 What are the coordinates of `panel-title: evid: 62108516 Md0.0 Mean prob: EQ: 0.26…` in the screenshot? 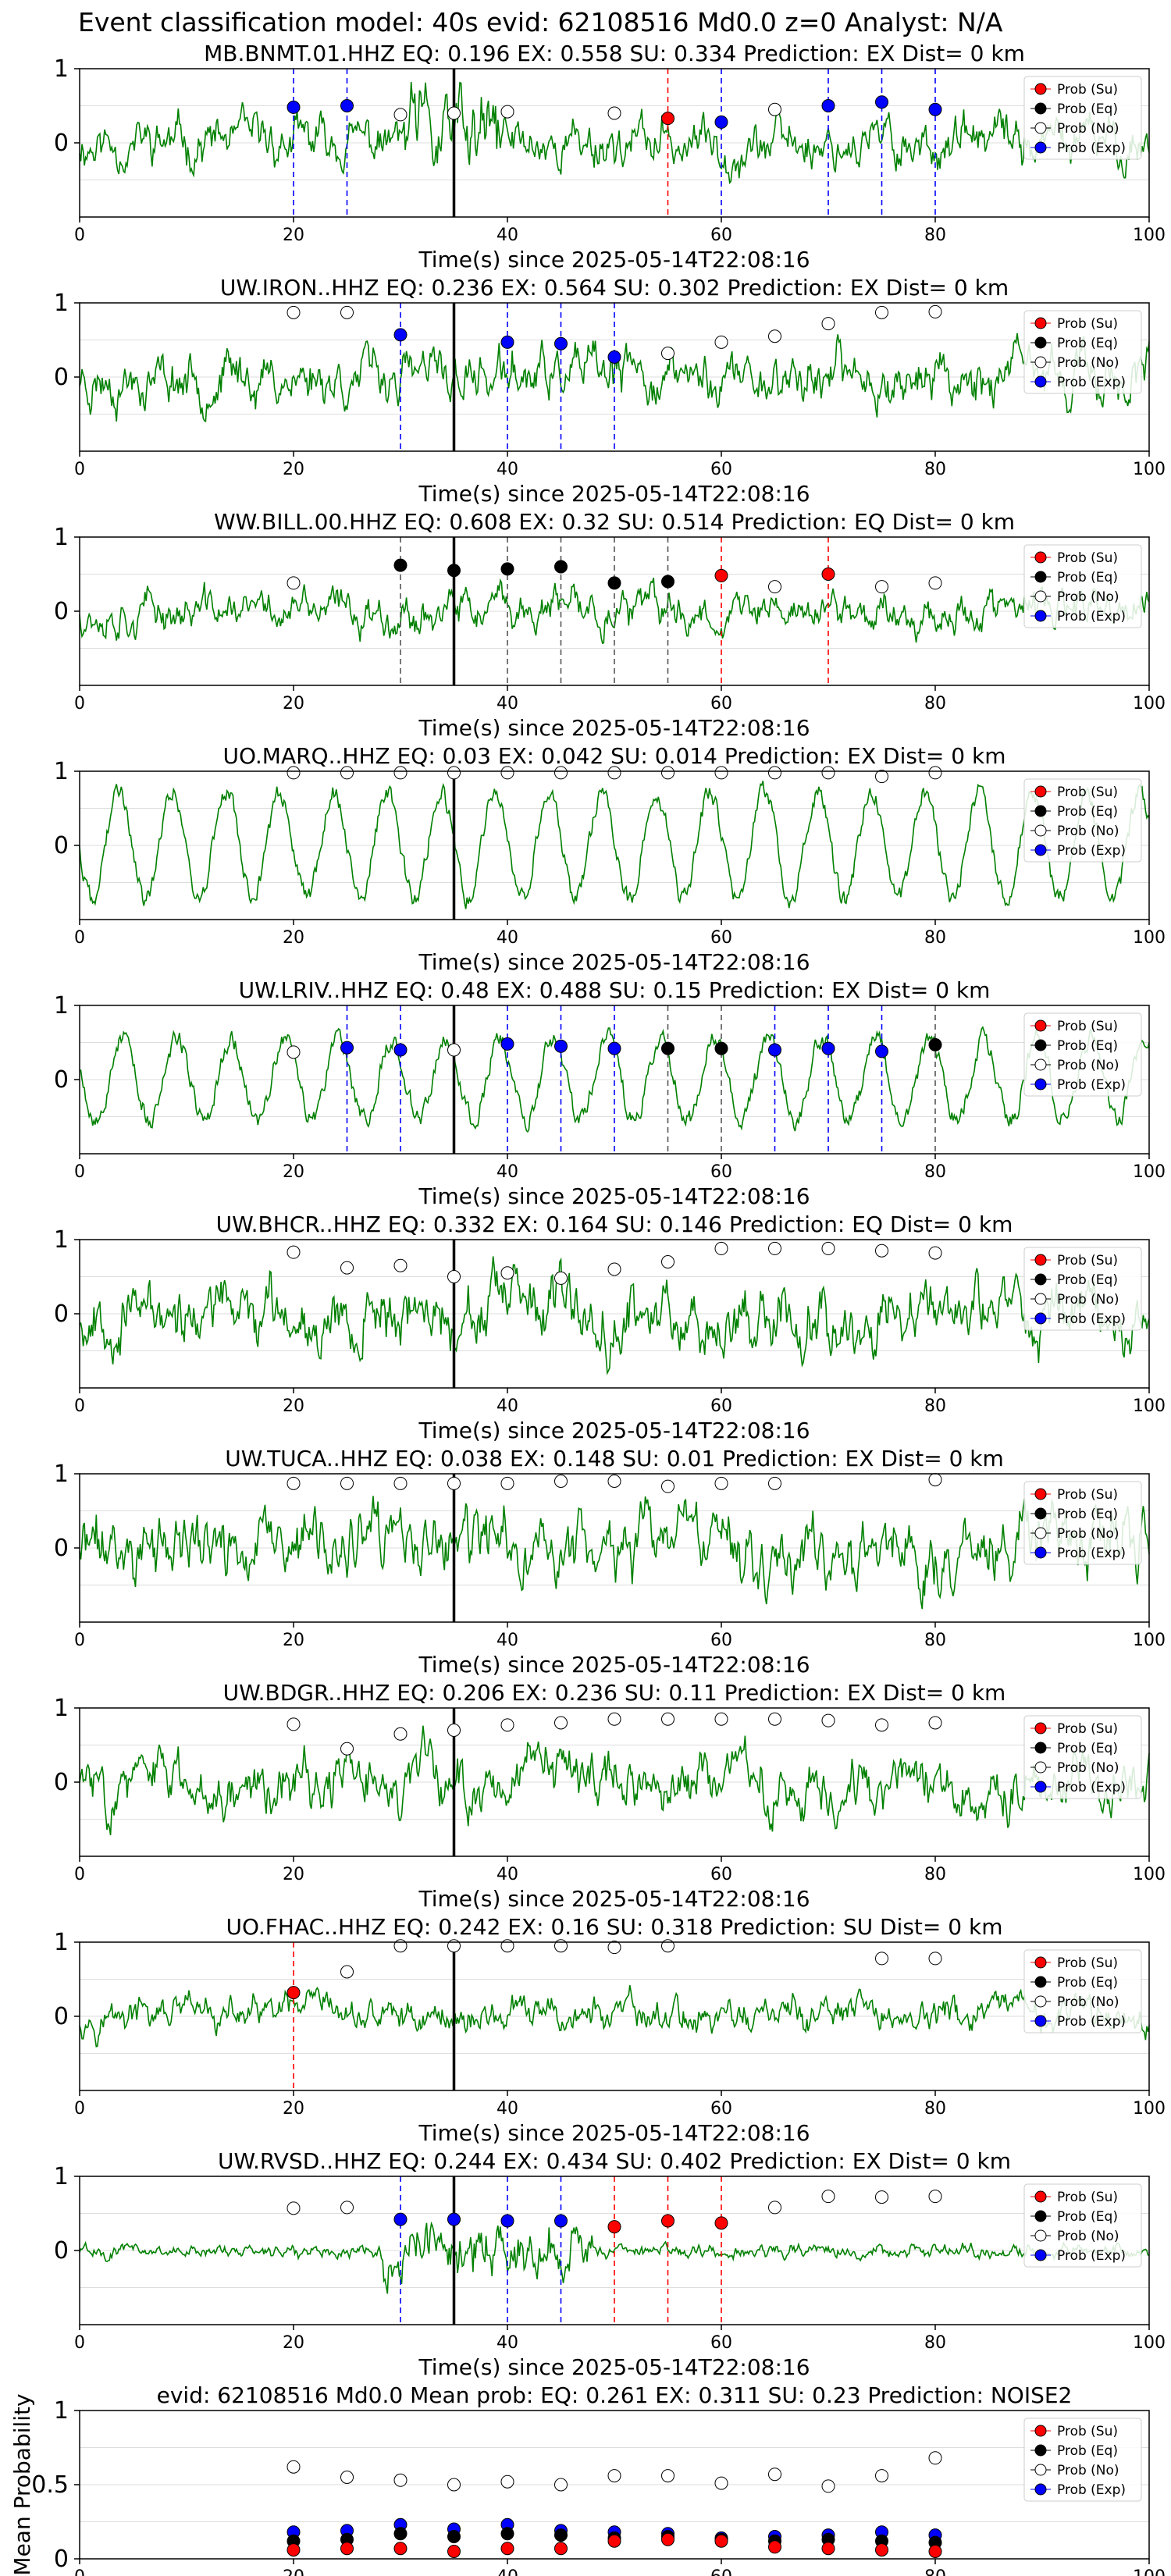 It's located at (615, 2395).